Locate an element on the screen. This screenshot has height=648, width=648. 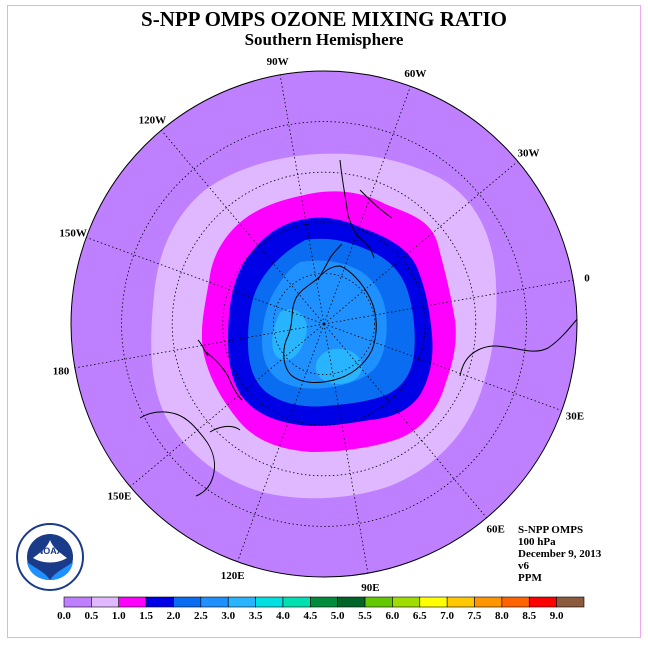
colorbar-tick-label: 2.0 is located at coordinates (174, 616).